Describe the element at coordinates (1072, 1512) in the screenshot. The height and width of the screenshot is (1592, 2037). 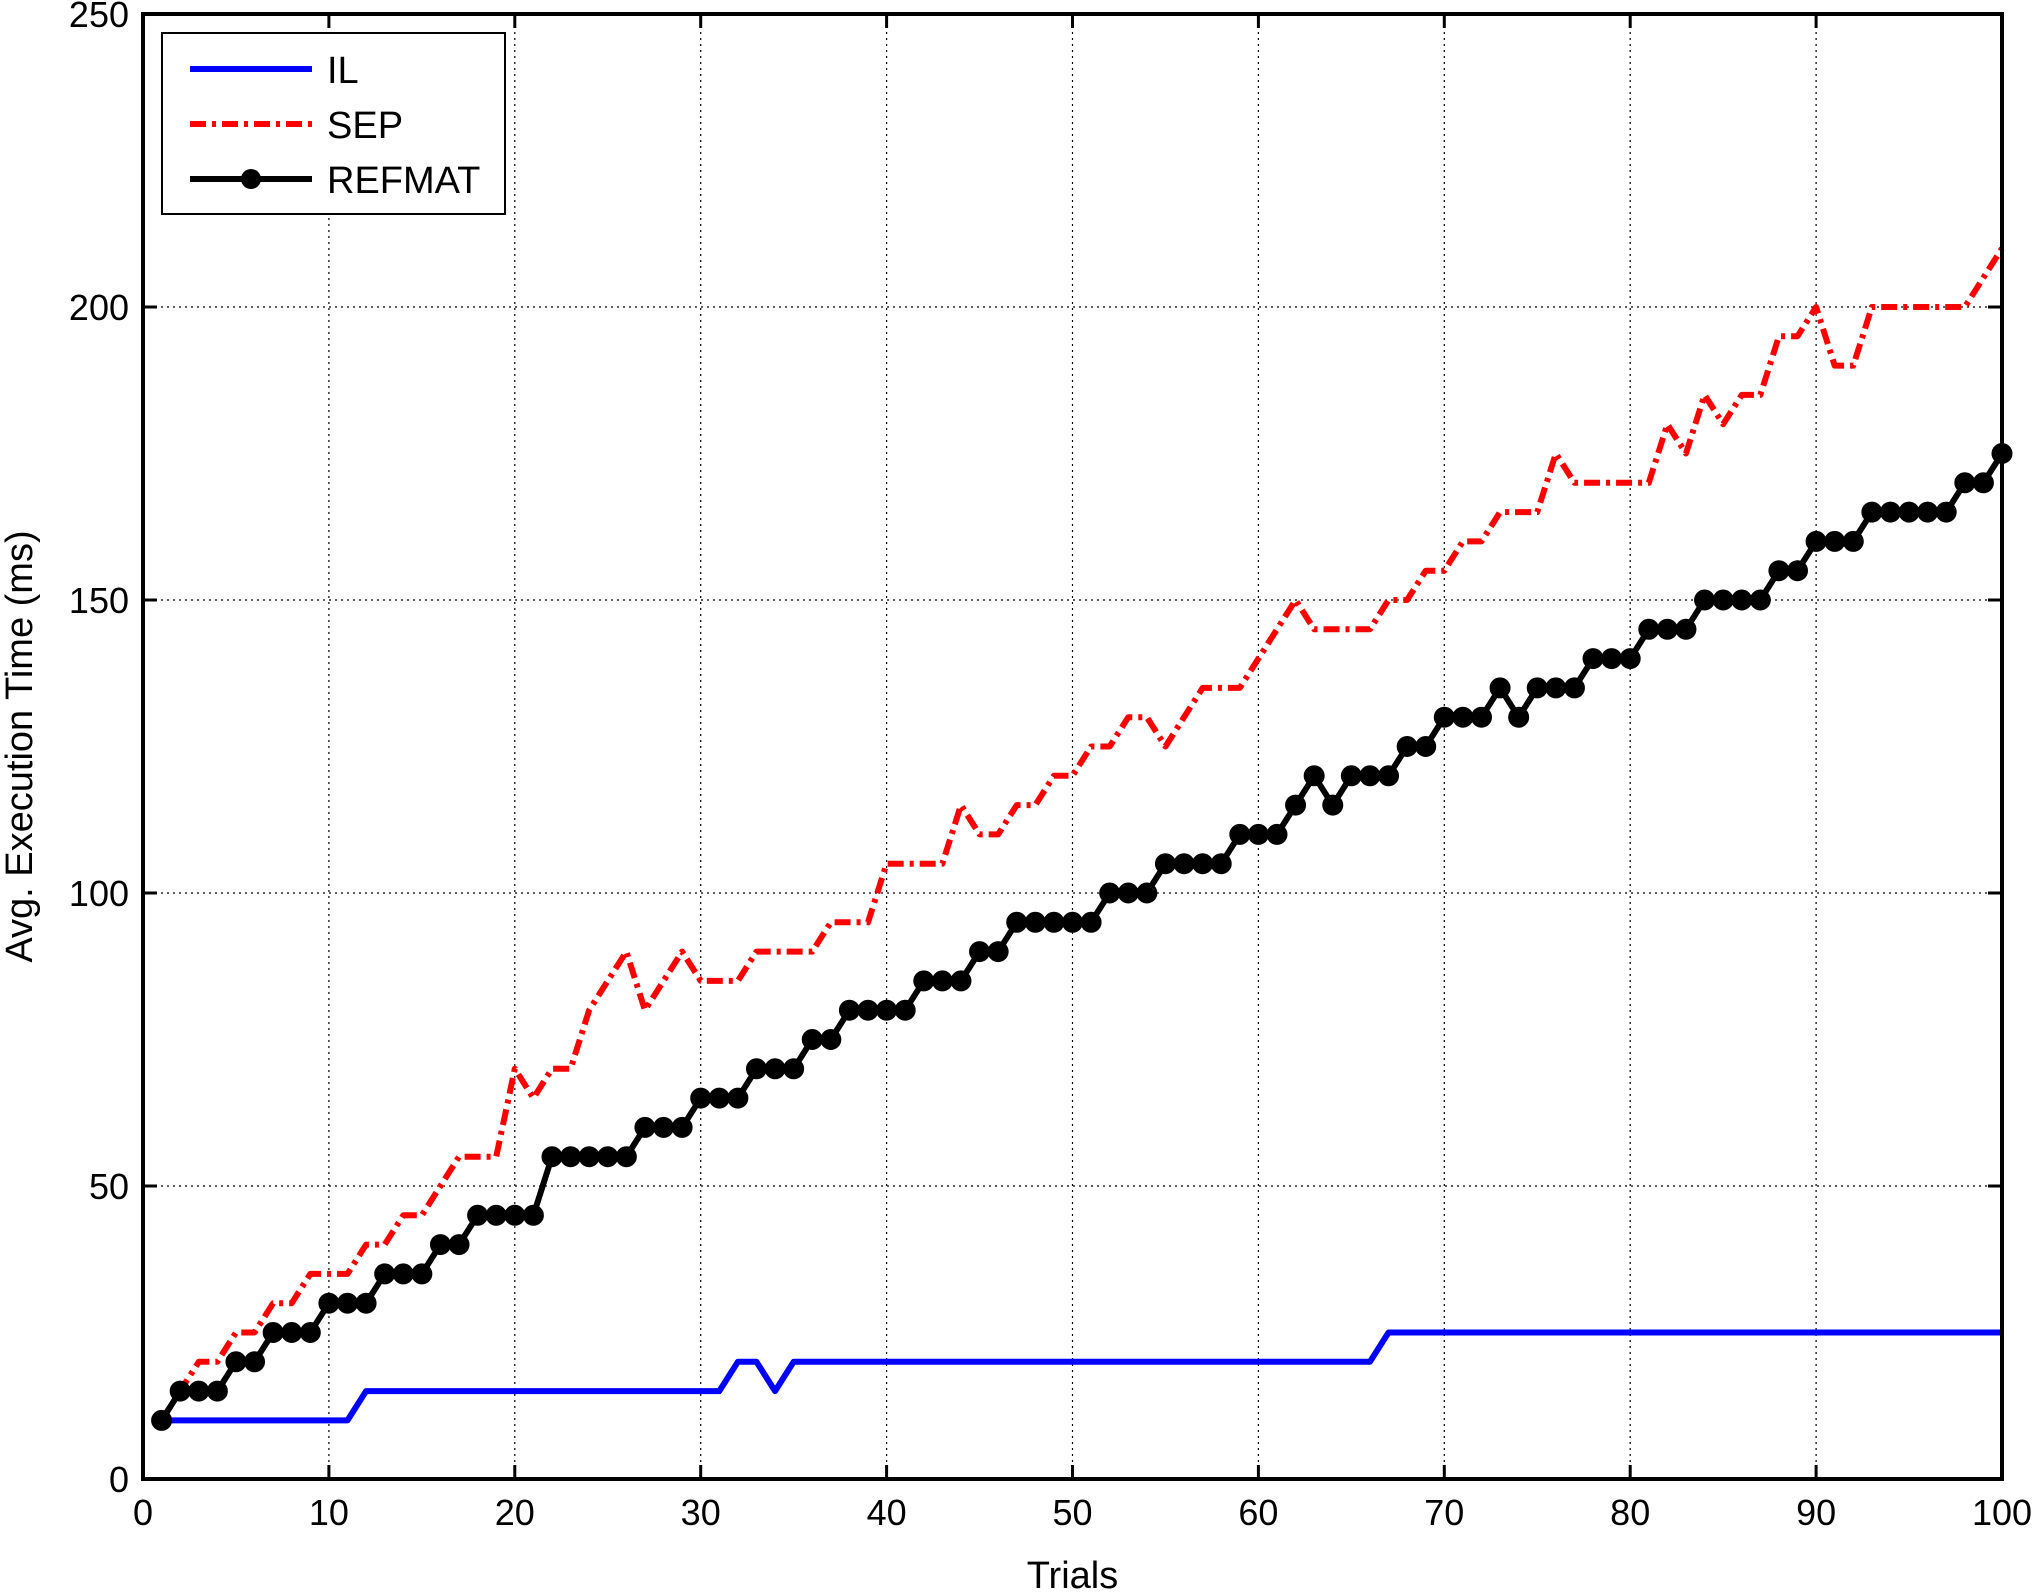
I see `x-tick-label: 50` at that location.